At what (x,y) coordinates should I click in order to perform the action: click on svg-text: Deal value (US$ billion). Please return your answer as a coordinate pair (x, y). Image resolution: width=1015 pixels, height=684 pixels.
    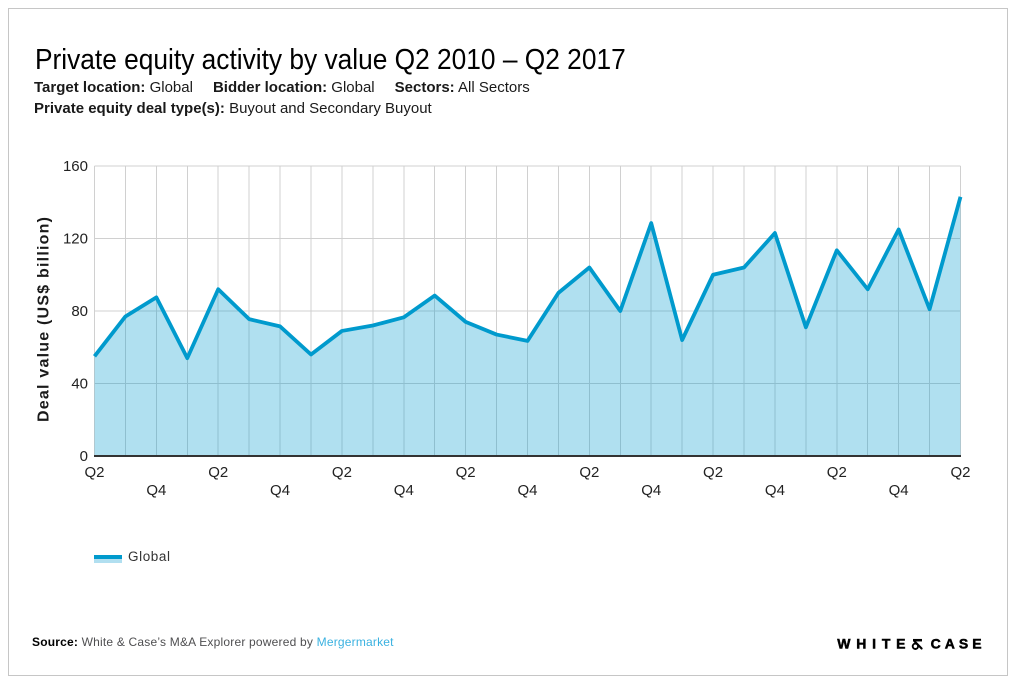
    Looking at the image, I should click on (44, 319).